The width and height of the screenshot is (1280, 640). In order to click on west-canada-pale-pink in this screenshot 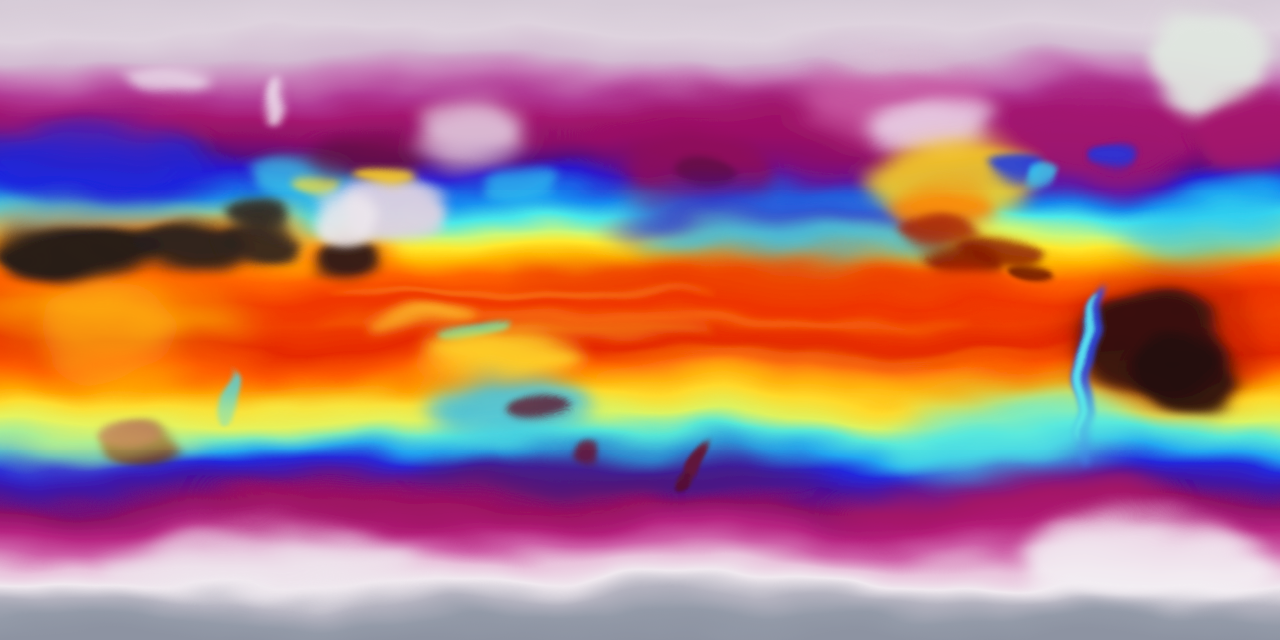, I will do `click(935, 125)`.